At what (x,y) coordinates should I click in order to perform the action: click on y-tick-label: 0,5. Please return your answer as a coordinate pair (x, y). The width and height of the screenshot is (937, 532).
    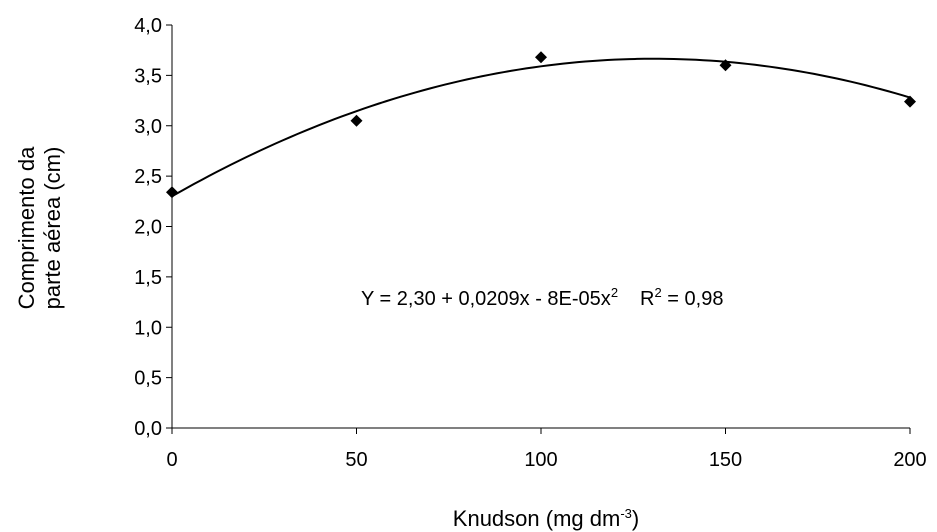
    Looking at the image, I should click on (148, 379).